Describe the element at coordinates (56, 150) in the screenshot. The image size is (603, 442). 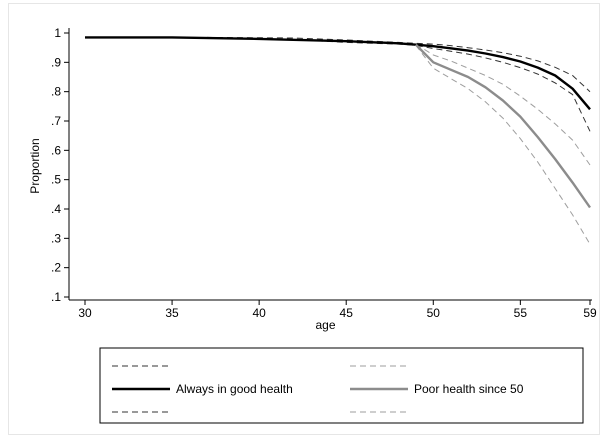
I see `y-tick-label: .6` at that location.